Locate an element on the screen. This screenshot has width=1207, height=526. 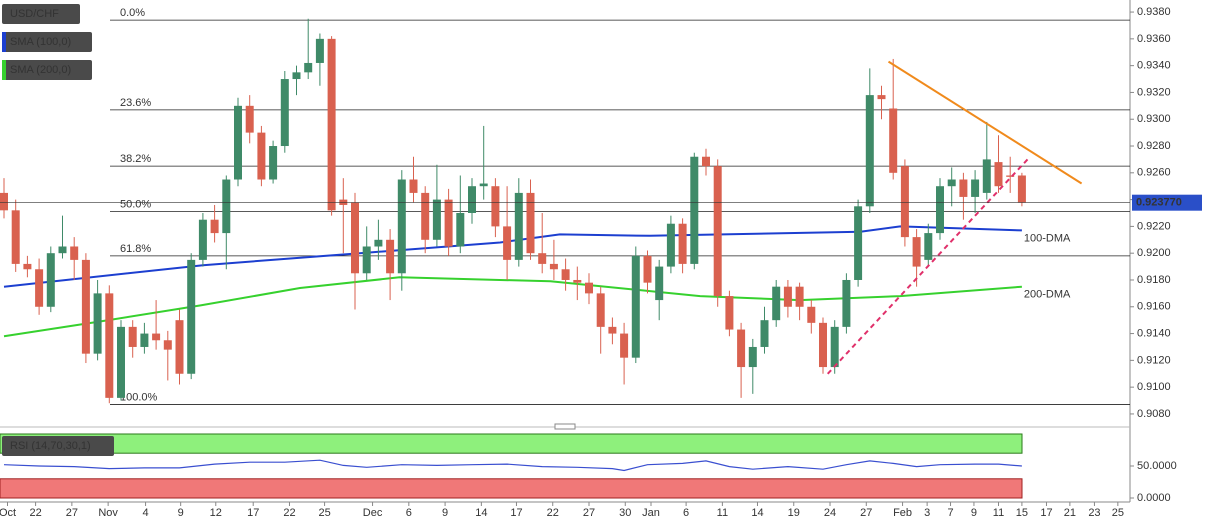
rsi-overbought-band is located at coordinates (511, 443).